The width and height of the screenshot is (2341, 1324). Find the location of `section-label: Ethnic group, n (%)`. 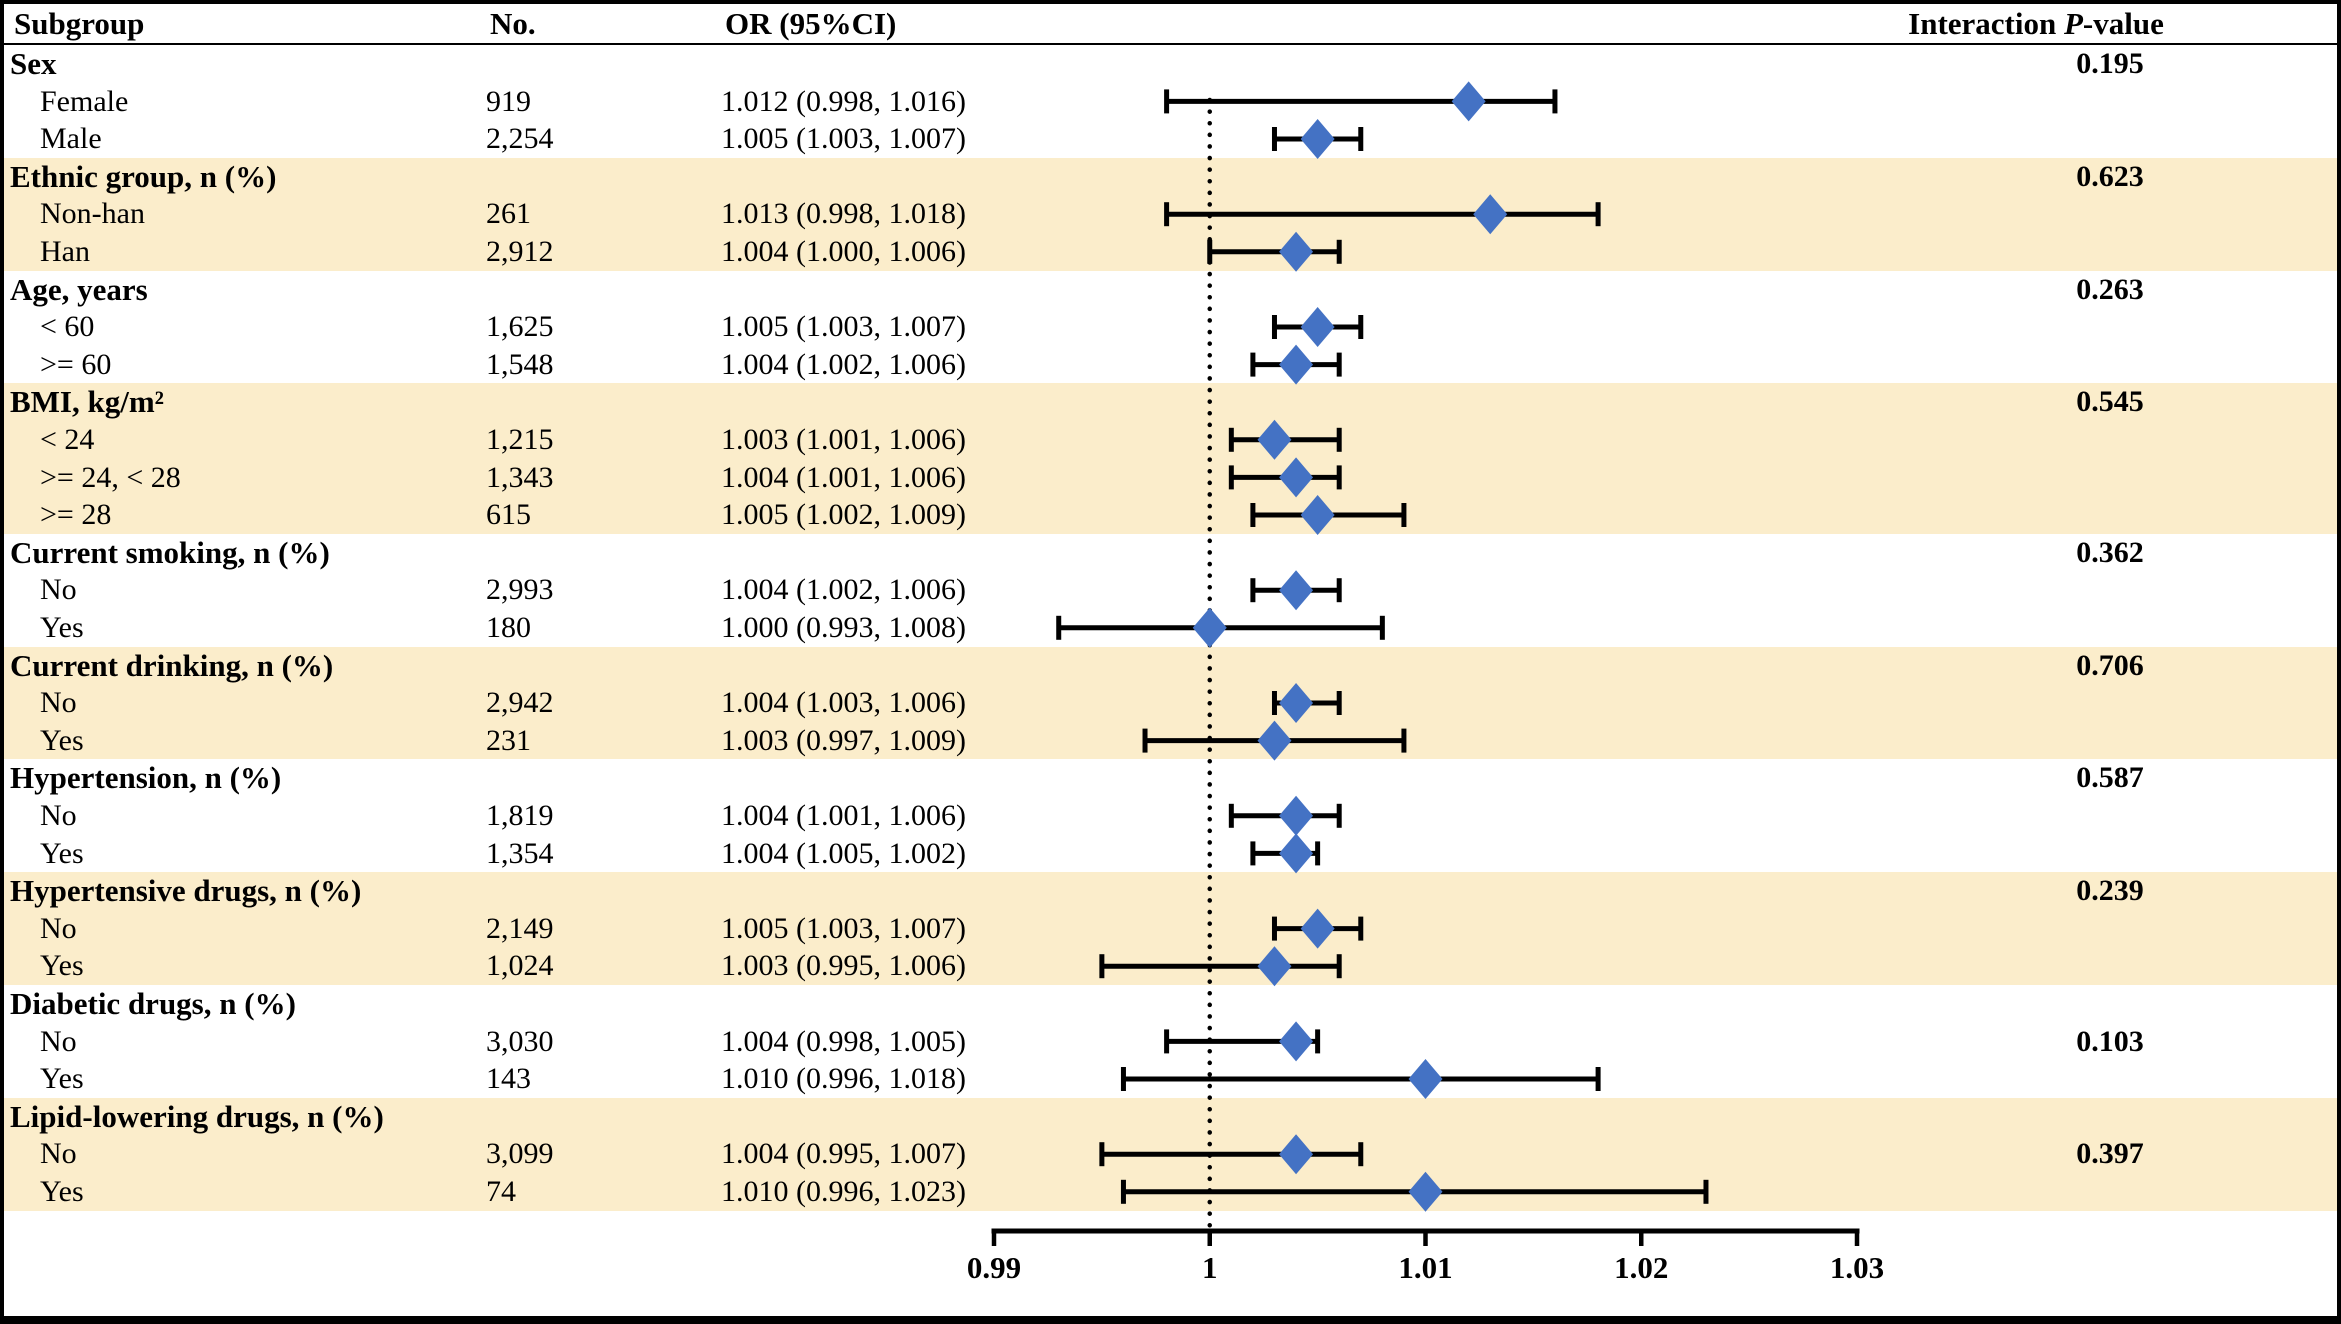

section-label: Ethnic group, n (%) is located at coordinates (143, 176).